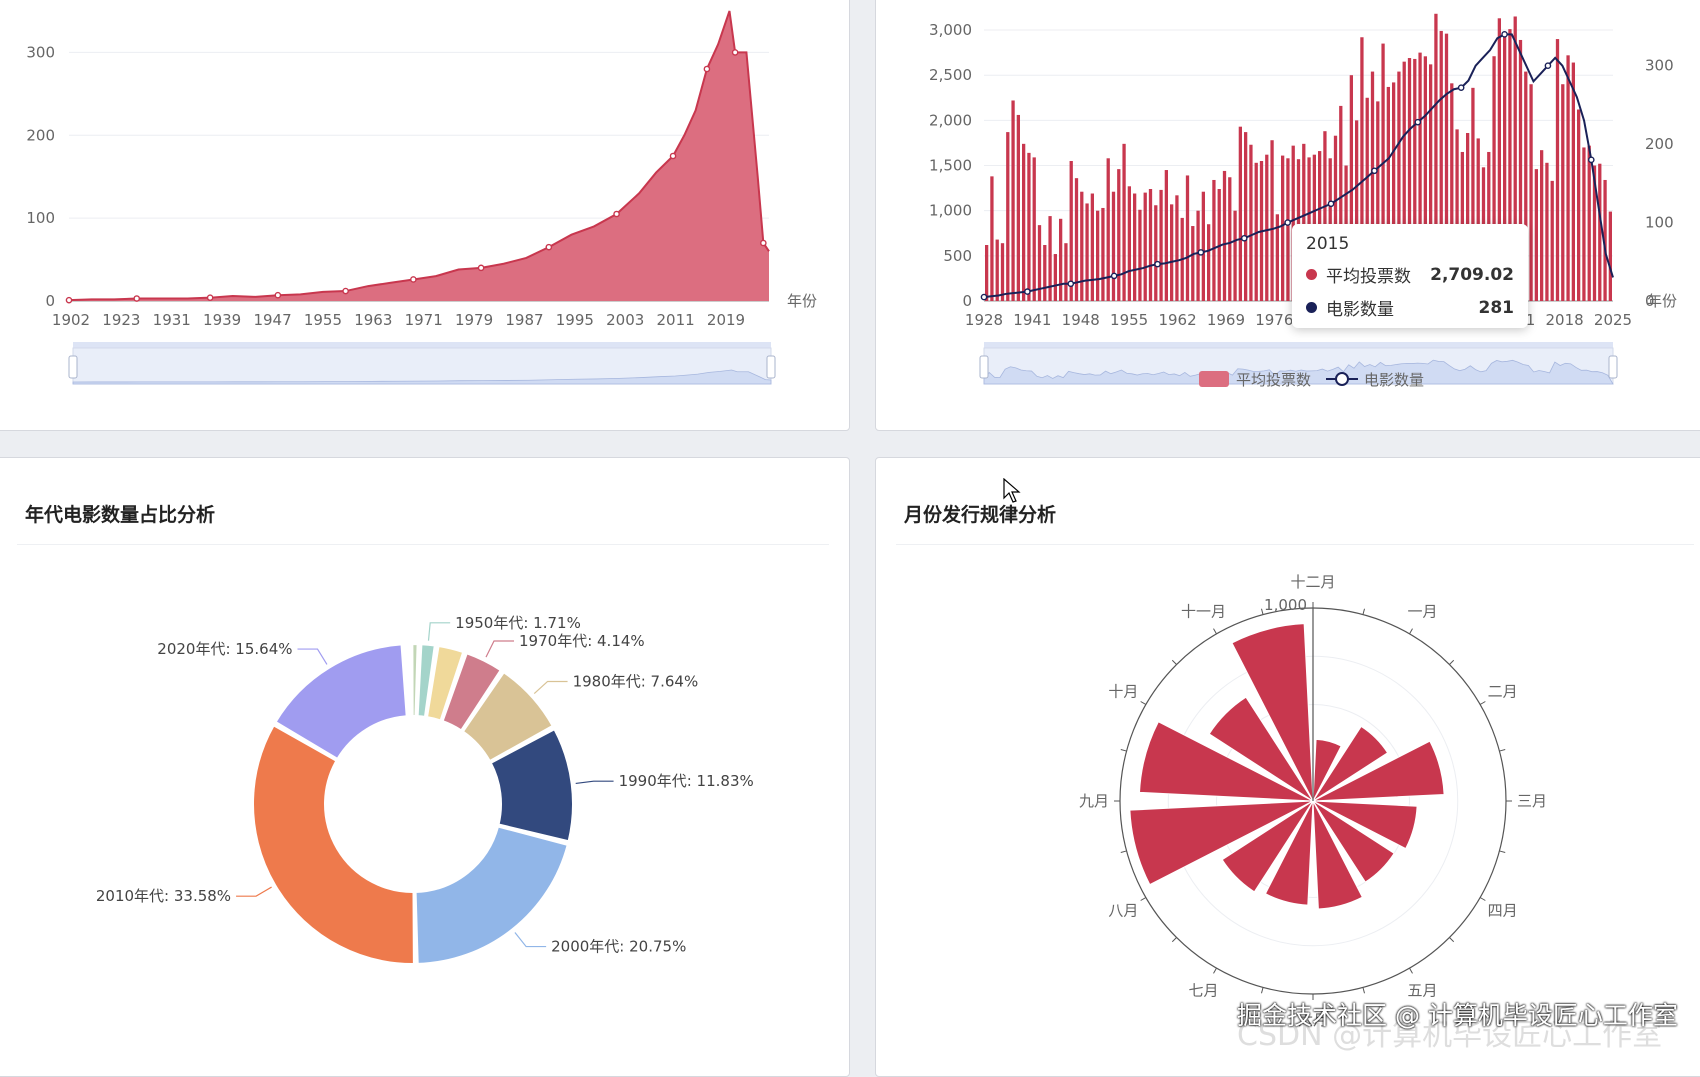  I want to click on zoom-handle-right, so click(771, 367).